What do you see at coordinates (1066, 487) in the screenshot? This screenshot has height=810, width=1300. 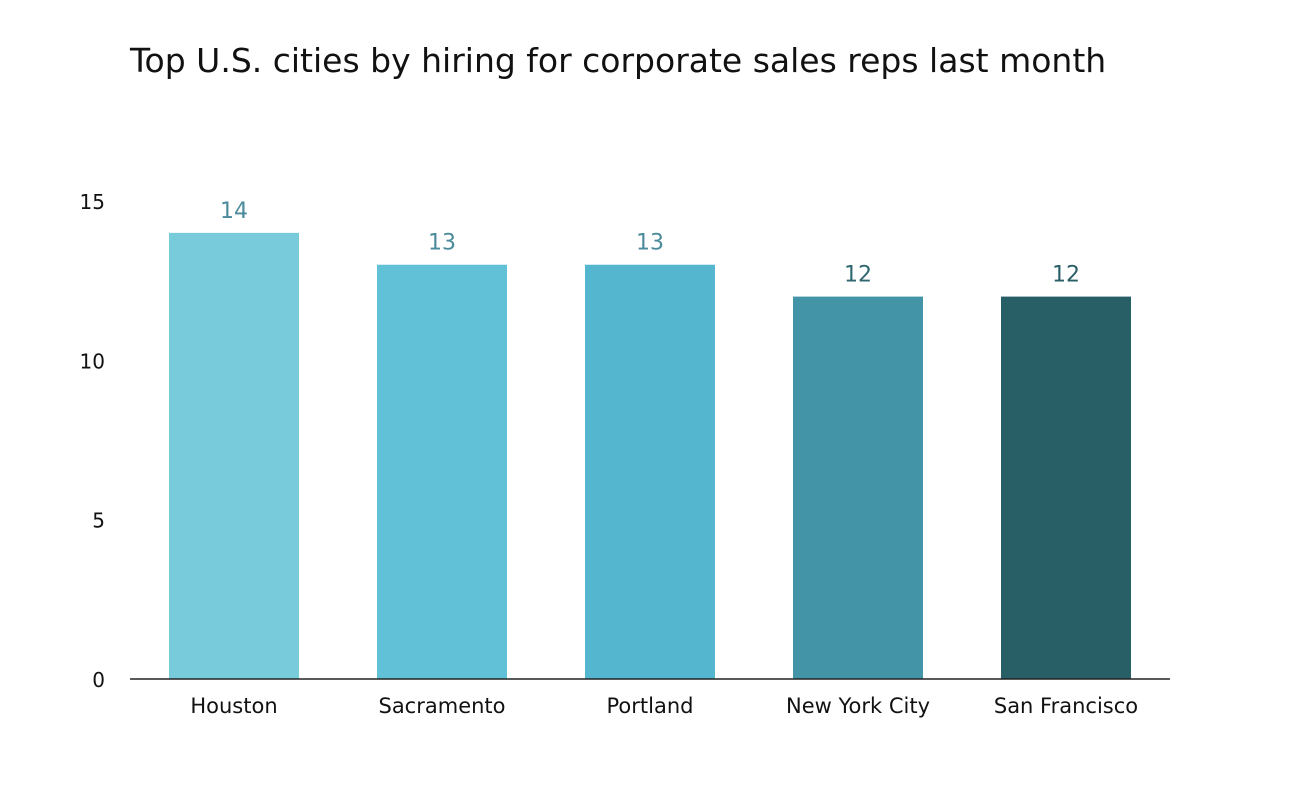 I see `bar-san-francisco` at bounding box center [1066, 487].